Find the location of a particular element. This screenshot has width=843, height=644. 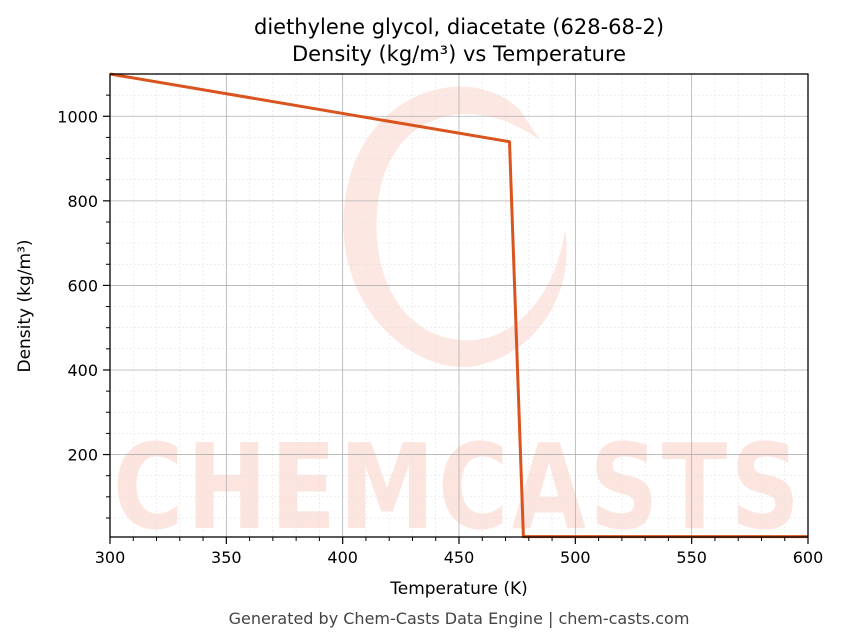

x-tick-label: 500 is located at coordinates (575, 557).